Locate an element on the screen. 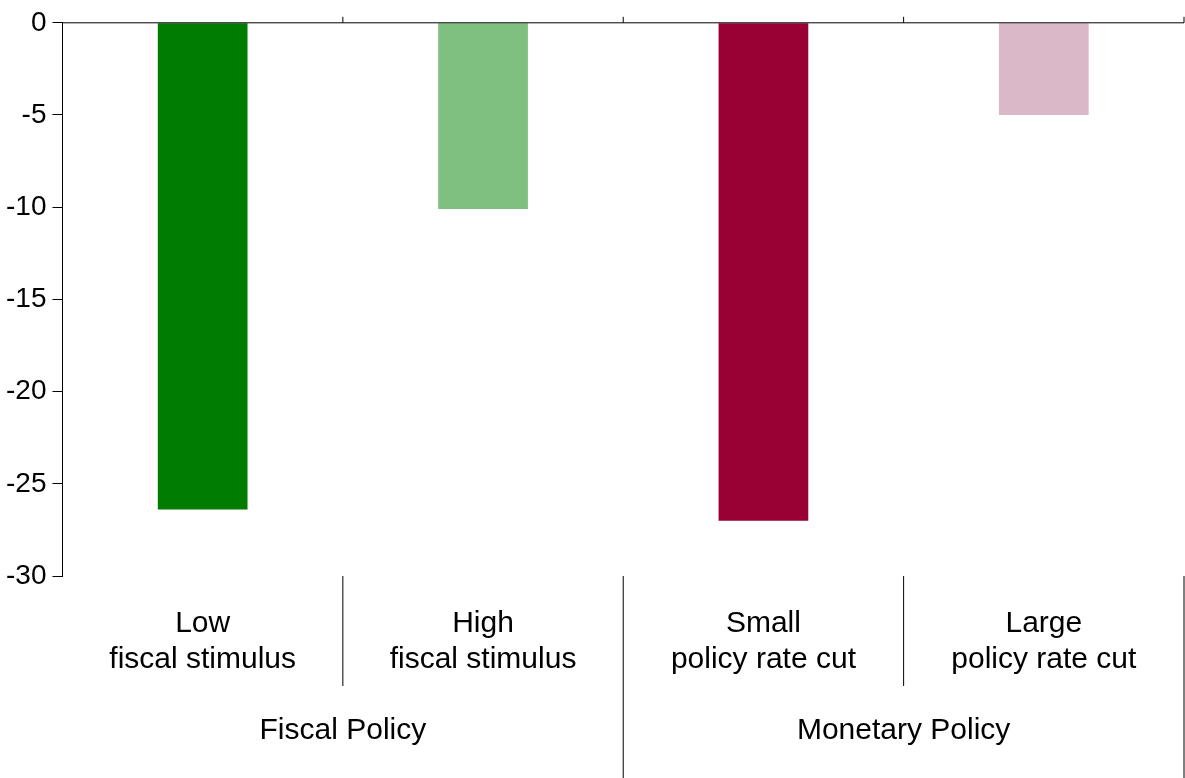 The width and height of the screenshot is (1185, 778). y-tick-label: -5 is located at coordinates (34, 113).